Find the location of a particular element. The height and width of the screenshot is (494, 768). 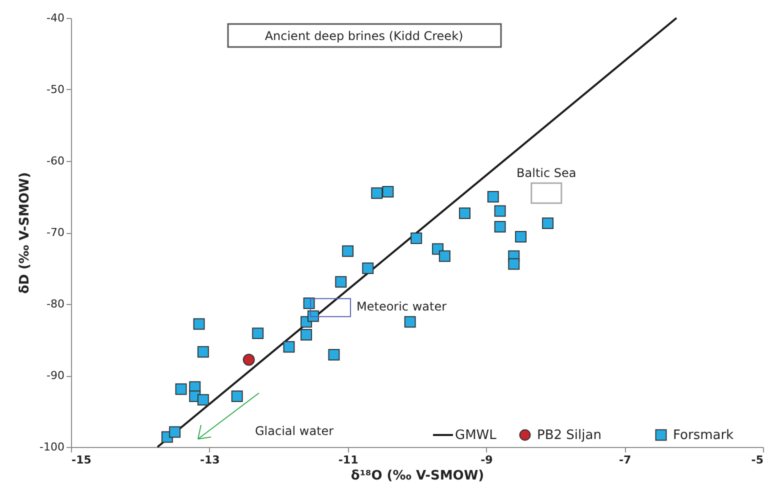

x-tick-label: -5 is located at coordinates (757, 460).